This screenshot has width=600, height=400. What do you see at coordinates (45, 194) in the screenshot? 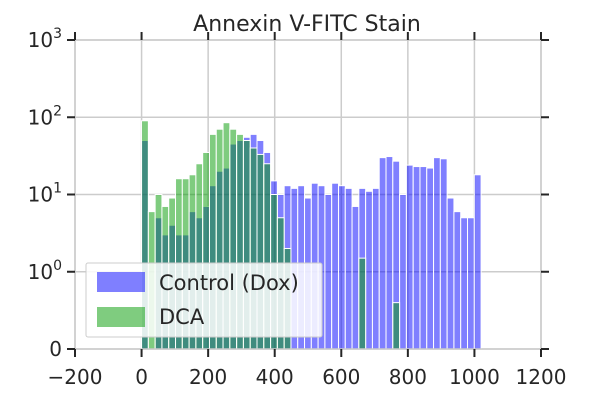
I see `y-tick-label: 10¹` at bounding box center [45, 194].